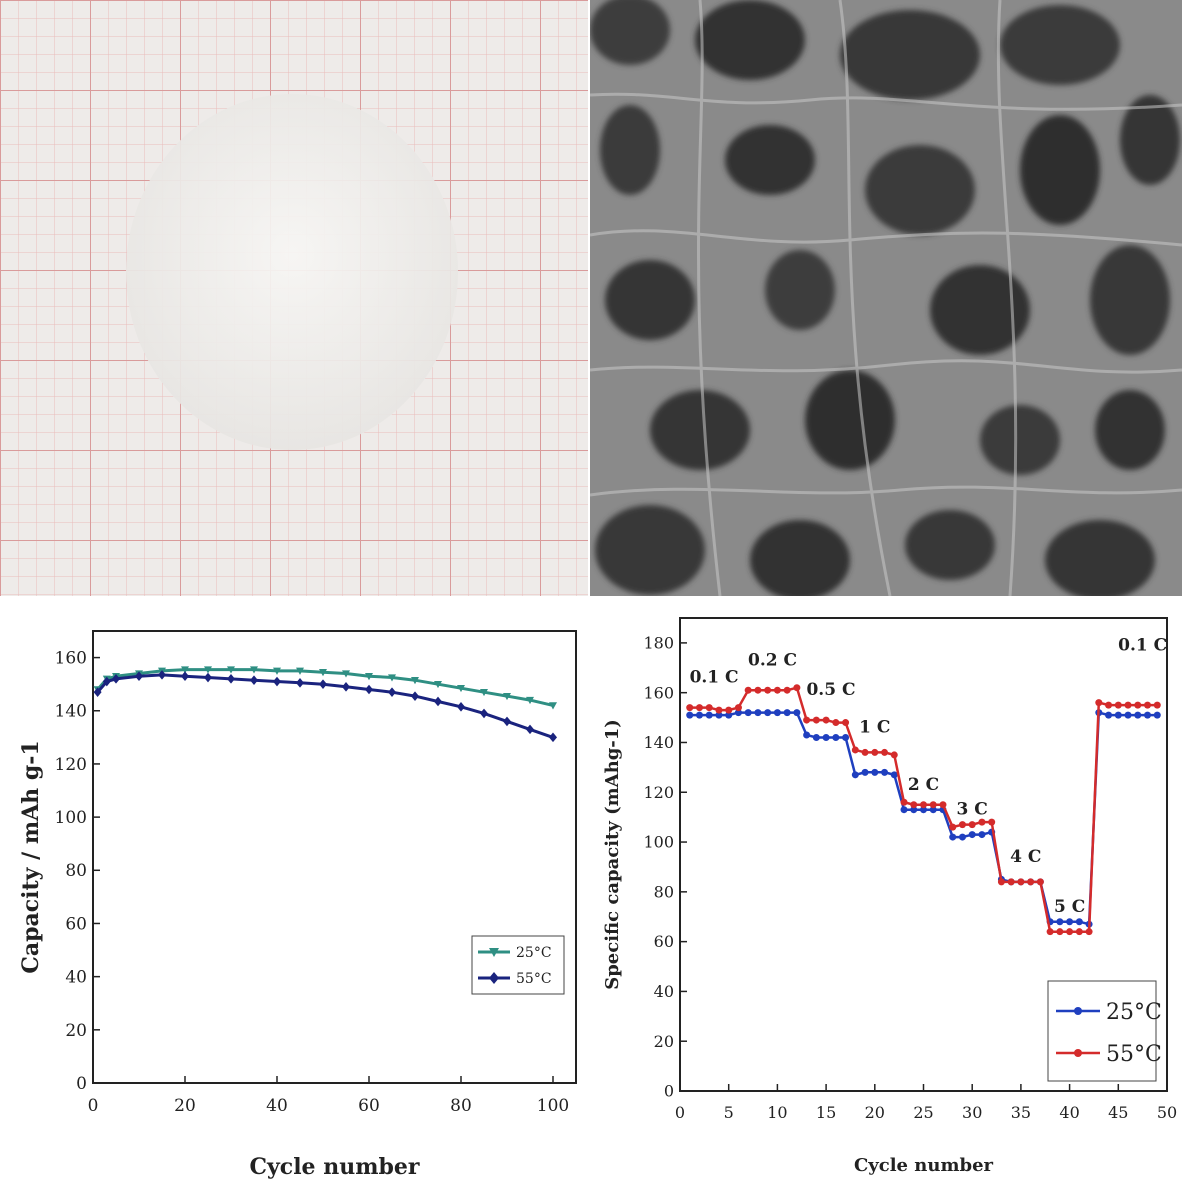 The image size is (1182, 1182). I want to click on x-tick-label: 50, so click(1167, 1112).